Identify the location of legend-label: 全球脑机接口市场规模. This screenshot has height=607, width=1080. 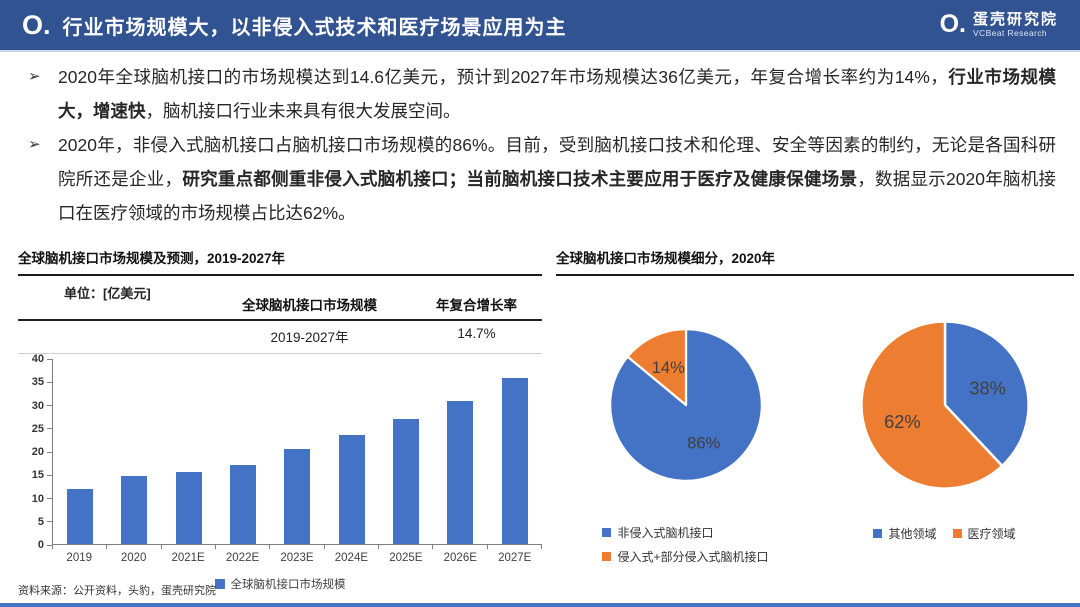
(288, 585).